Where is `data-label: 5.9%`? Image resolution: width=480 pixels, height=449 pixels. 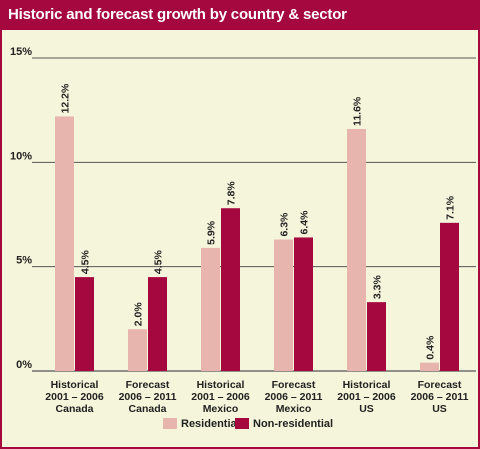
data-label: 5.9% is located at coordinates (212, 232).